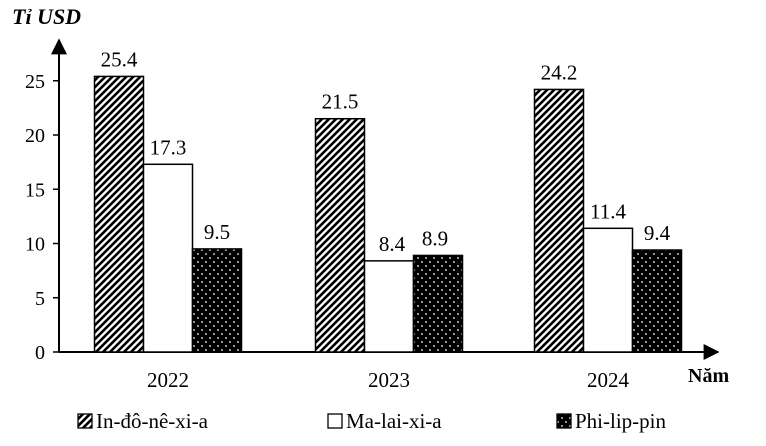 The height and width of the screenshot is (446, 766). I want to click on legend-label: Ma-lai-xi-a, so click(394, 421).